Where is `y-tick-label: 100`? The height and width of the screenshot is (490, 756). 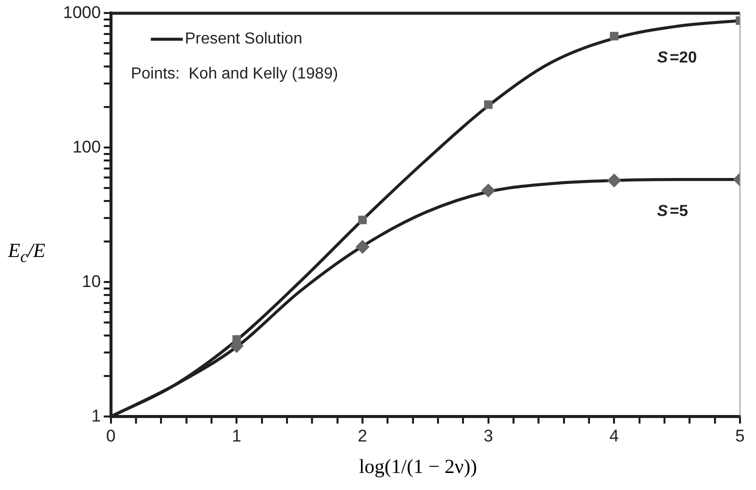 y-tick-label: 100 is located at coordinates (86, 146).